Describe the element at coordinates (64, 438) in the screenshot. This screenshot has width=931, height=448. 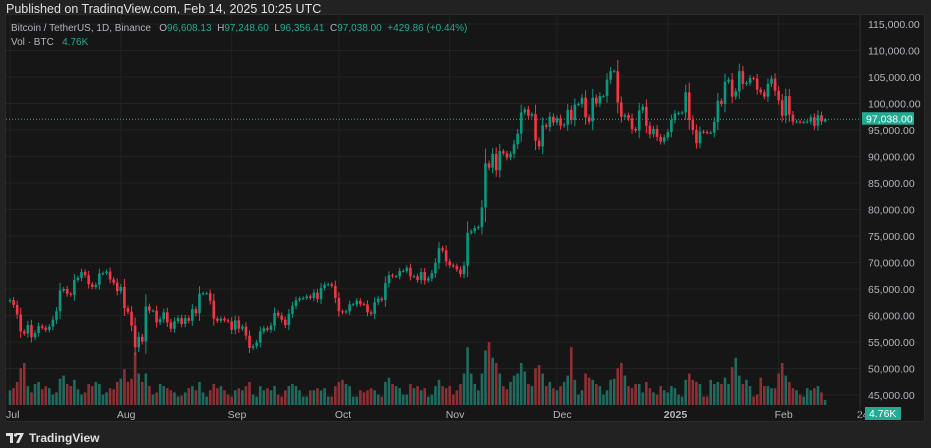
I see `brand-name: TradingView` at that location.